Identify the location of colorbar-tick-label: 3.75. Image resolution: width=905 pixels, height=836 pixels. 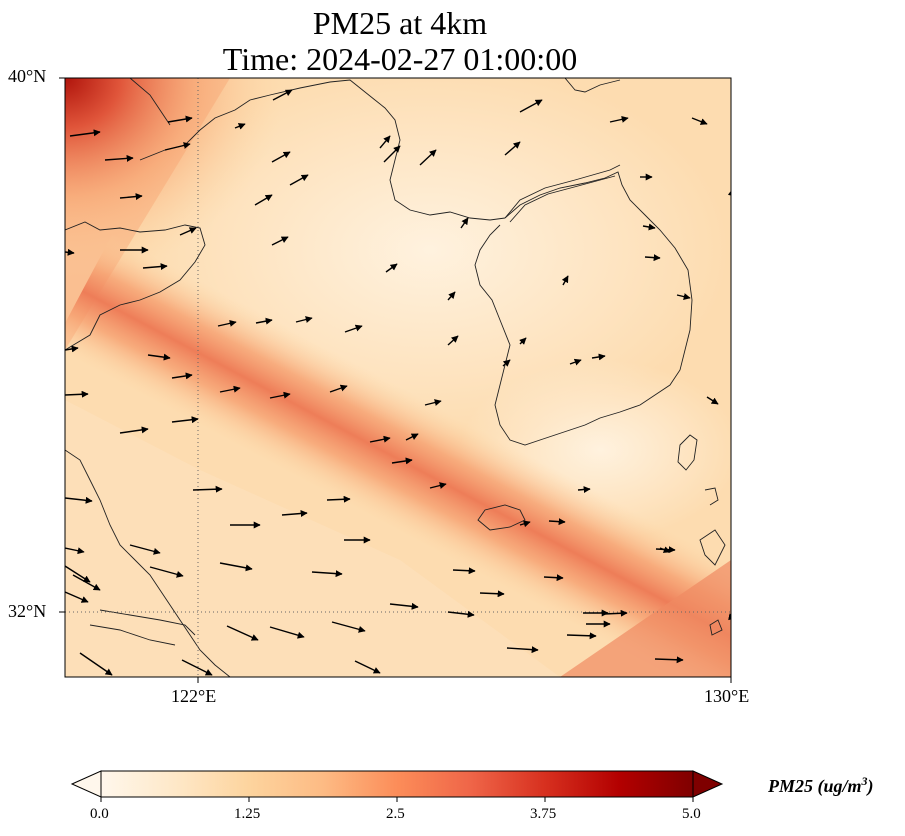
(543, 814).